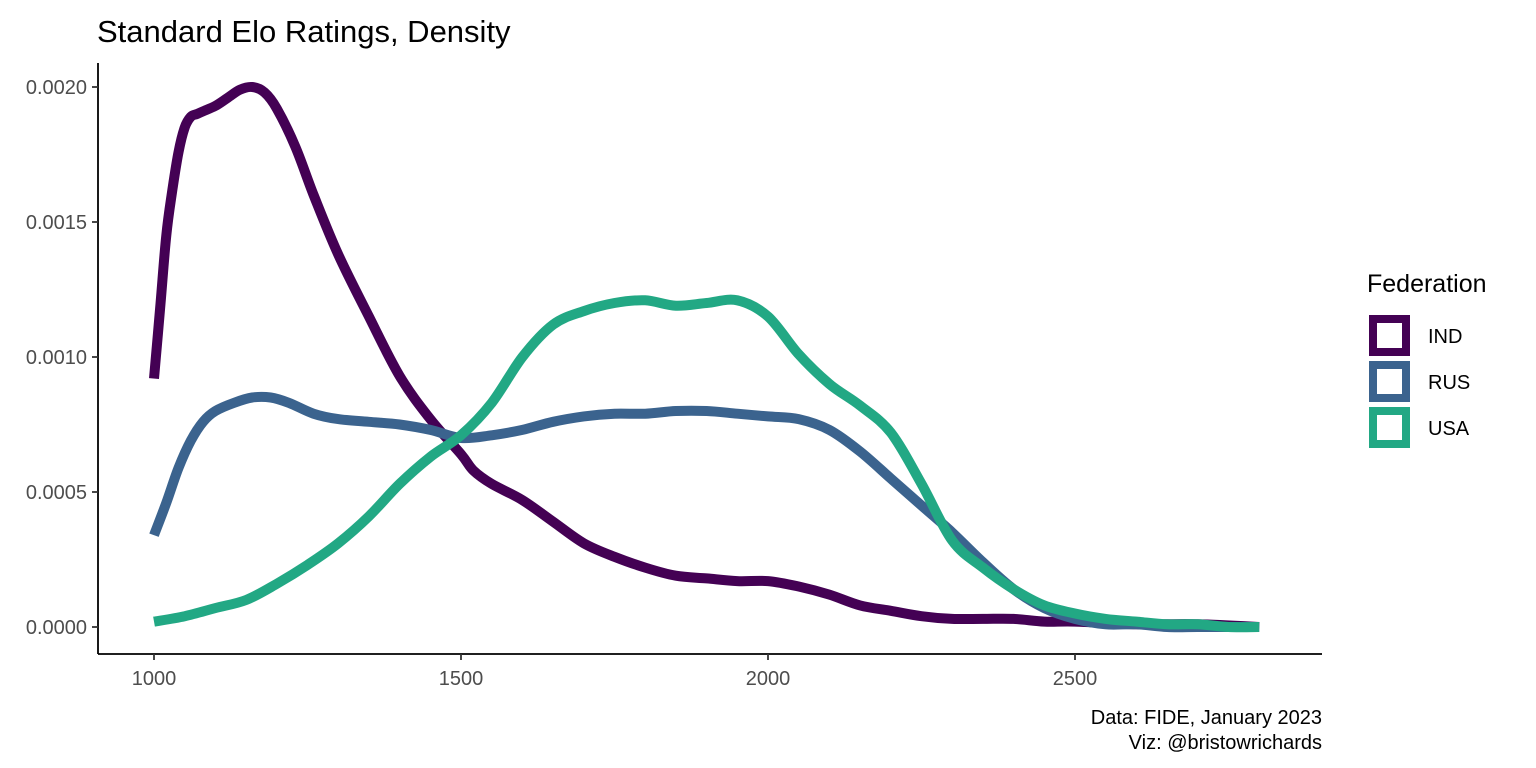 The width and height of the screenshot is (1536, 768). Describe the element at coordinates (615, 672) in the screenshot. I see `x-ticks: 1000 1500 2000 2500` at that location.